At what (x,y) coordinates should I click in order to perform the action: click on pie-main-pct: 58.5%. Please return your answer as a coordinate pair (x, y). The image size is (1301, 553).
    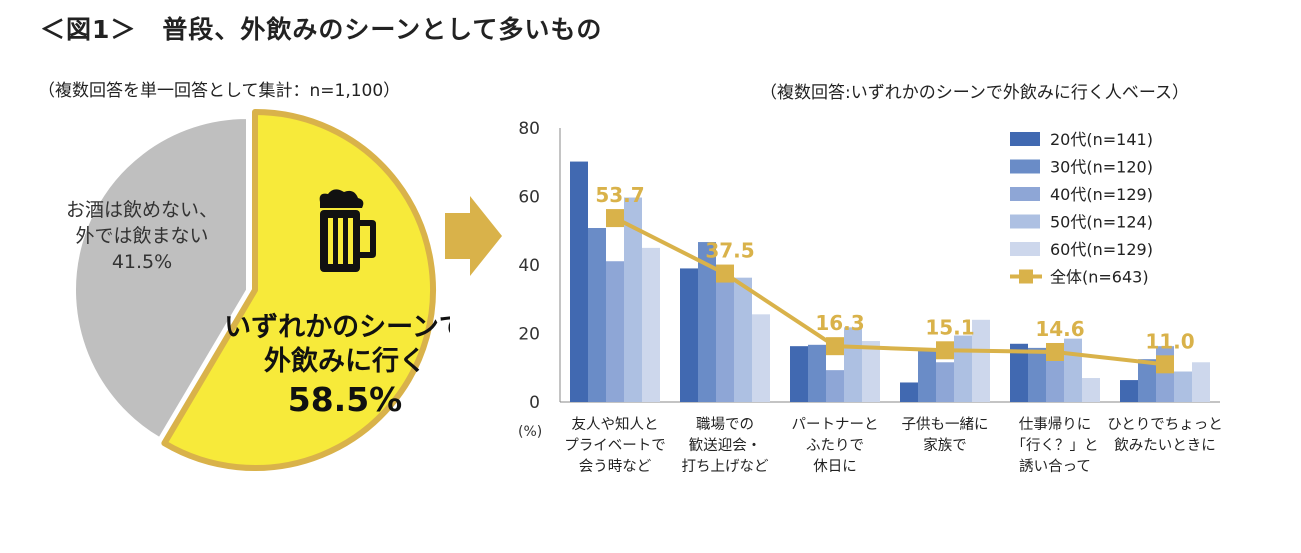
    Looking at the image, I should click on (345, 399).